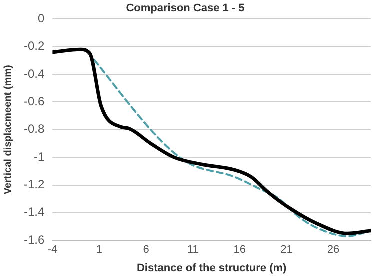  I want to click on y-tick-label: -0.2, so click(34, 46).